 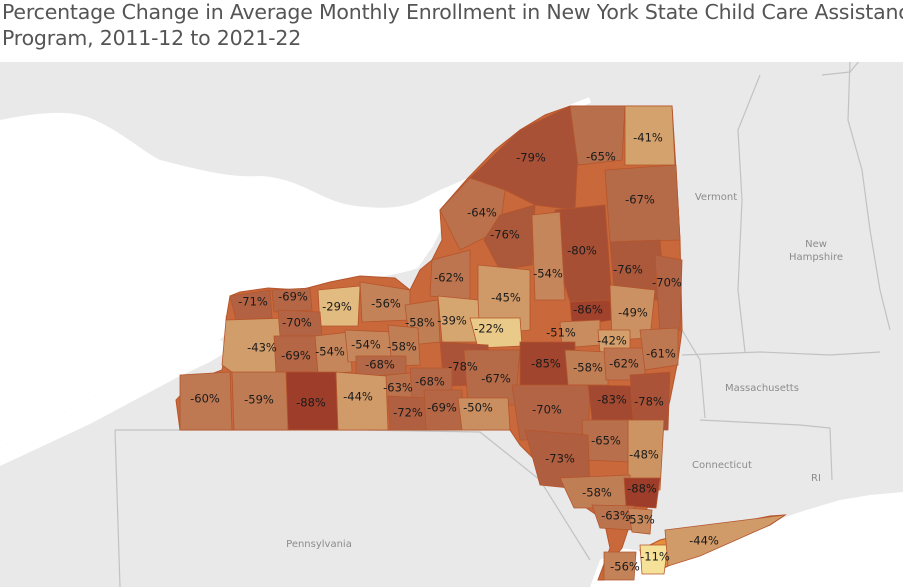 What do you see at coordinates (655, 557) in the screenshot?
I see `county-label: -11%` at bounding box center [655, 557].